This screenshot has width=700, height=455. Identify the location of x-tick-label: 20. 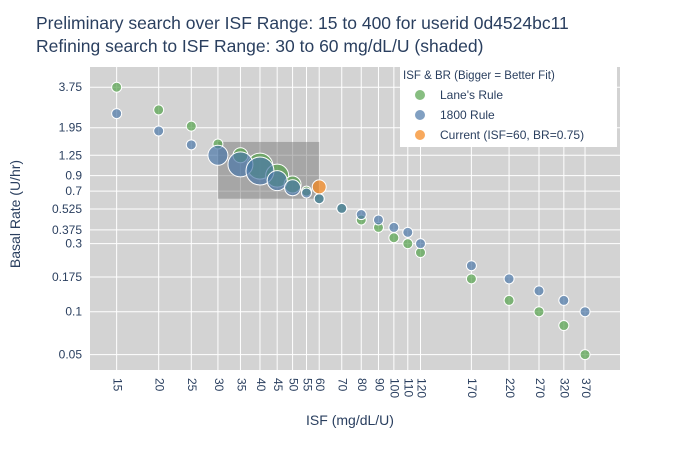
(160, 385).